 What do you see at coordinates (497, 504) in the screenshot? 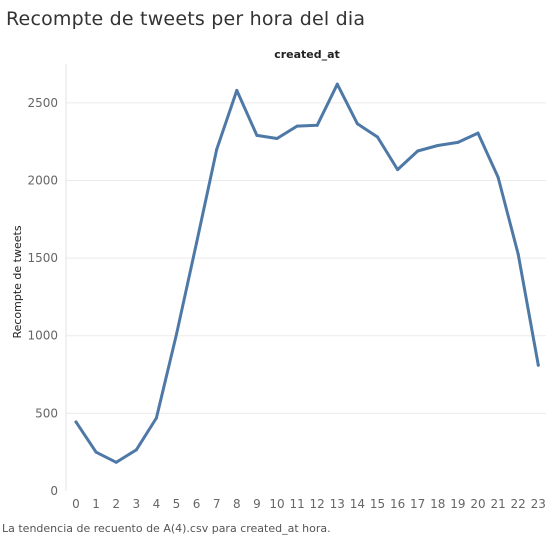
I see `x-tick-label: 21` at bounding box center [497, 504].